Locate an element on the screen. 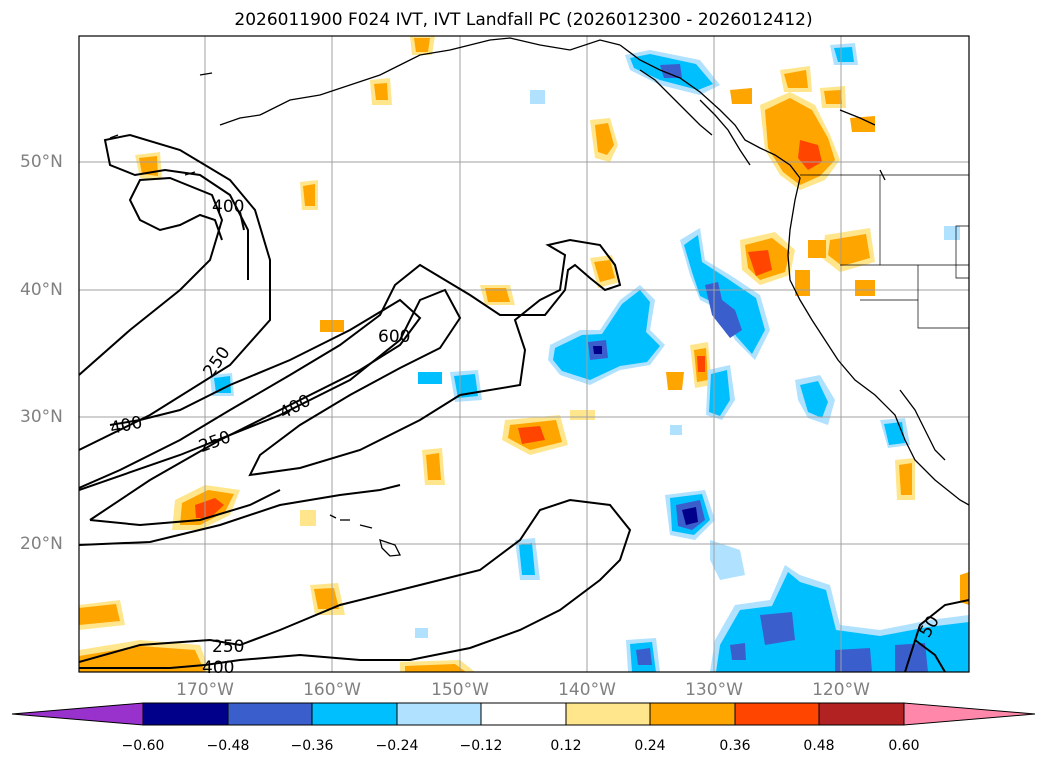  lon-label: 140°W is located at coordinates (587, 690).